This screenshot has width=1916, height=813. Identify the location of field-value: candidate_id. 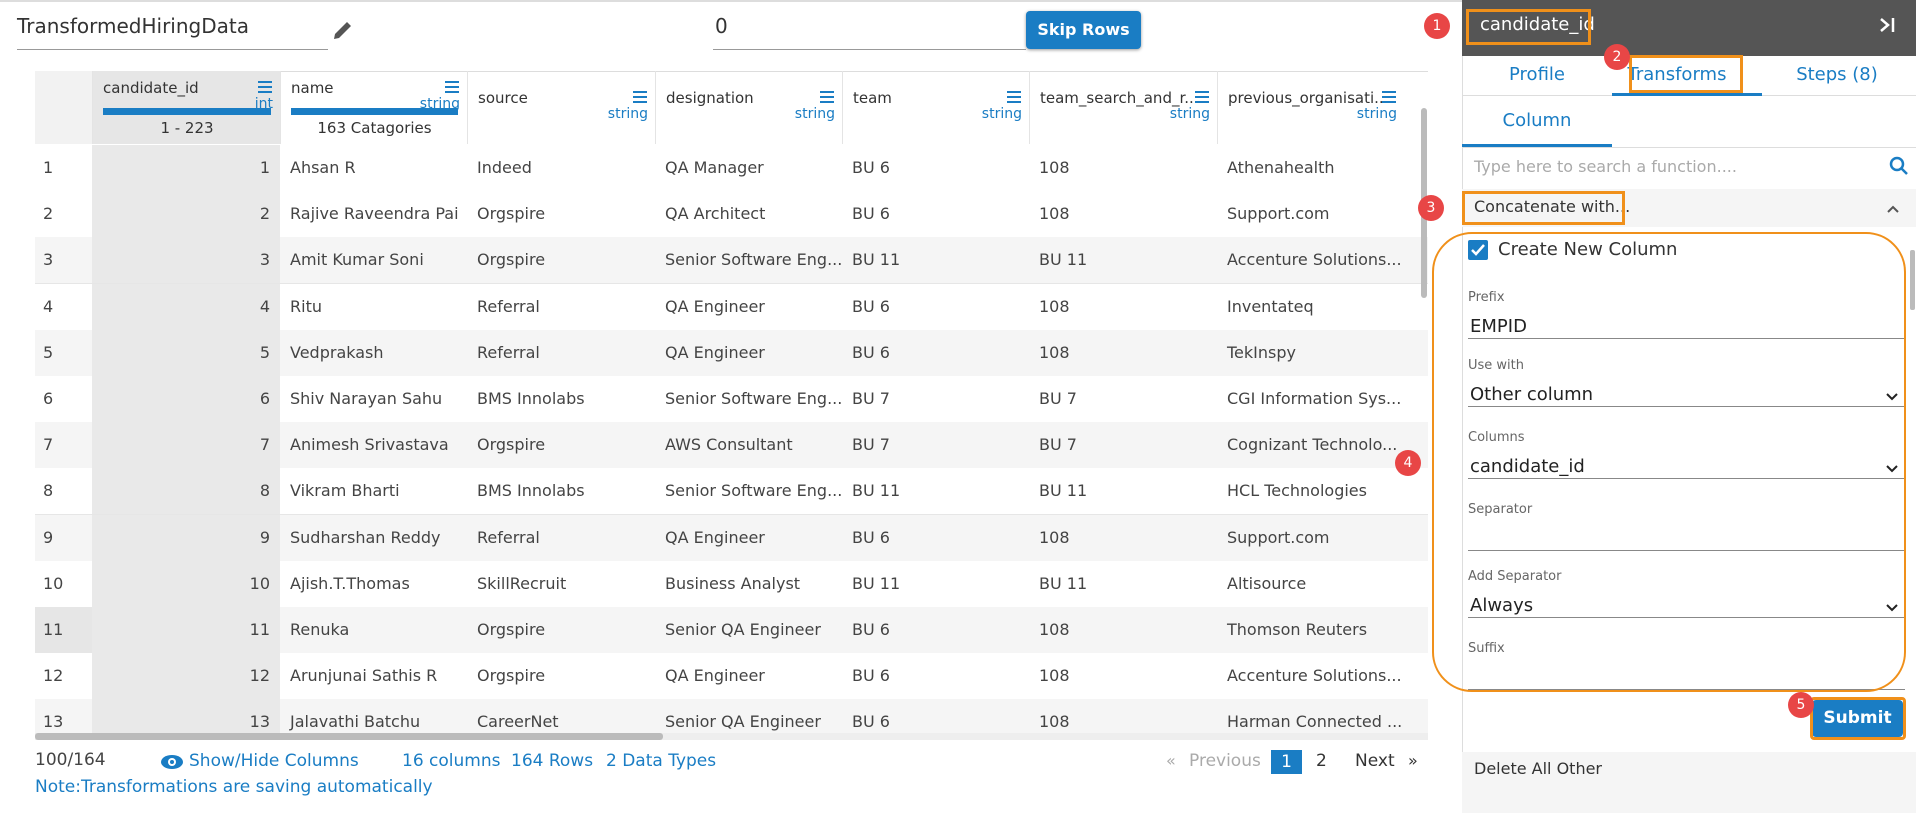
(1527, 466).